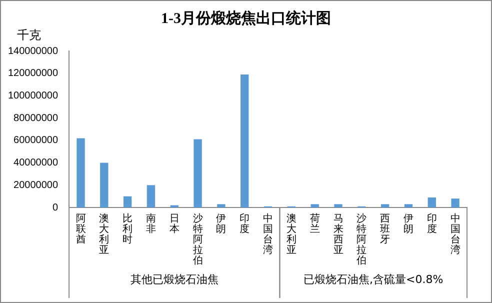 The height and width of the screenshot is (303, 492). I want to click on y-axis-title: 千克, so click(29, 35).